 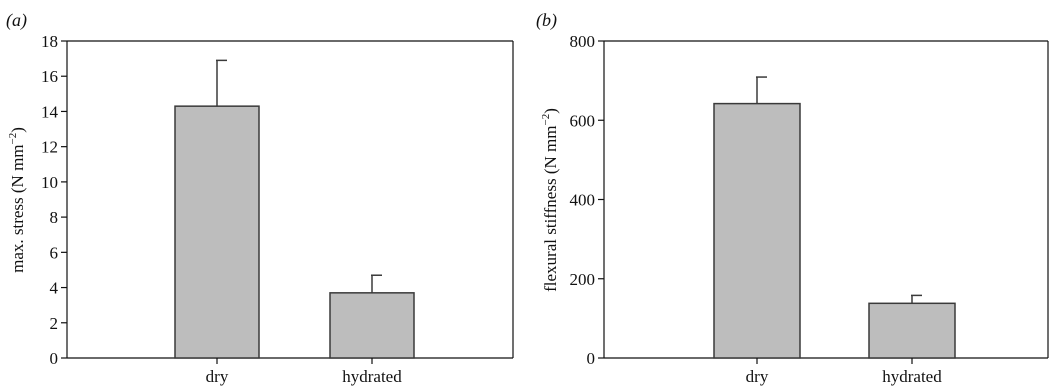 I want to click on panel-b-y-tick-label: 600, so click(x=583, y=120).